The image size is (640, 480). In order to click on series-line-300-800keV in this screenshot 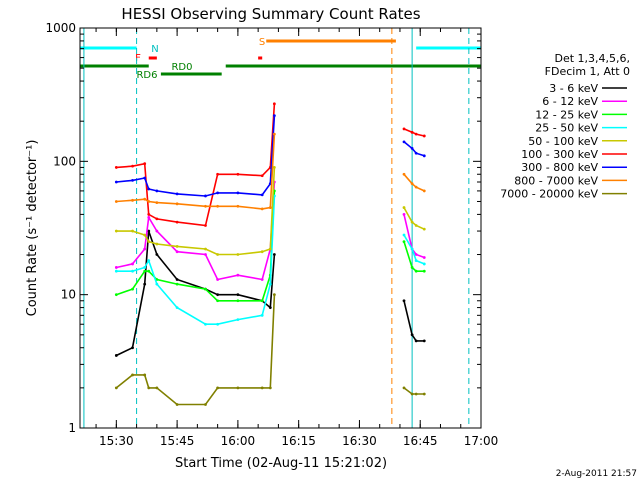, I will do `click(196, 156)`.